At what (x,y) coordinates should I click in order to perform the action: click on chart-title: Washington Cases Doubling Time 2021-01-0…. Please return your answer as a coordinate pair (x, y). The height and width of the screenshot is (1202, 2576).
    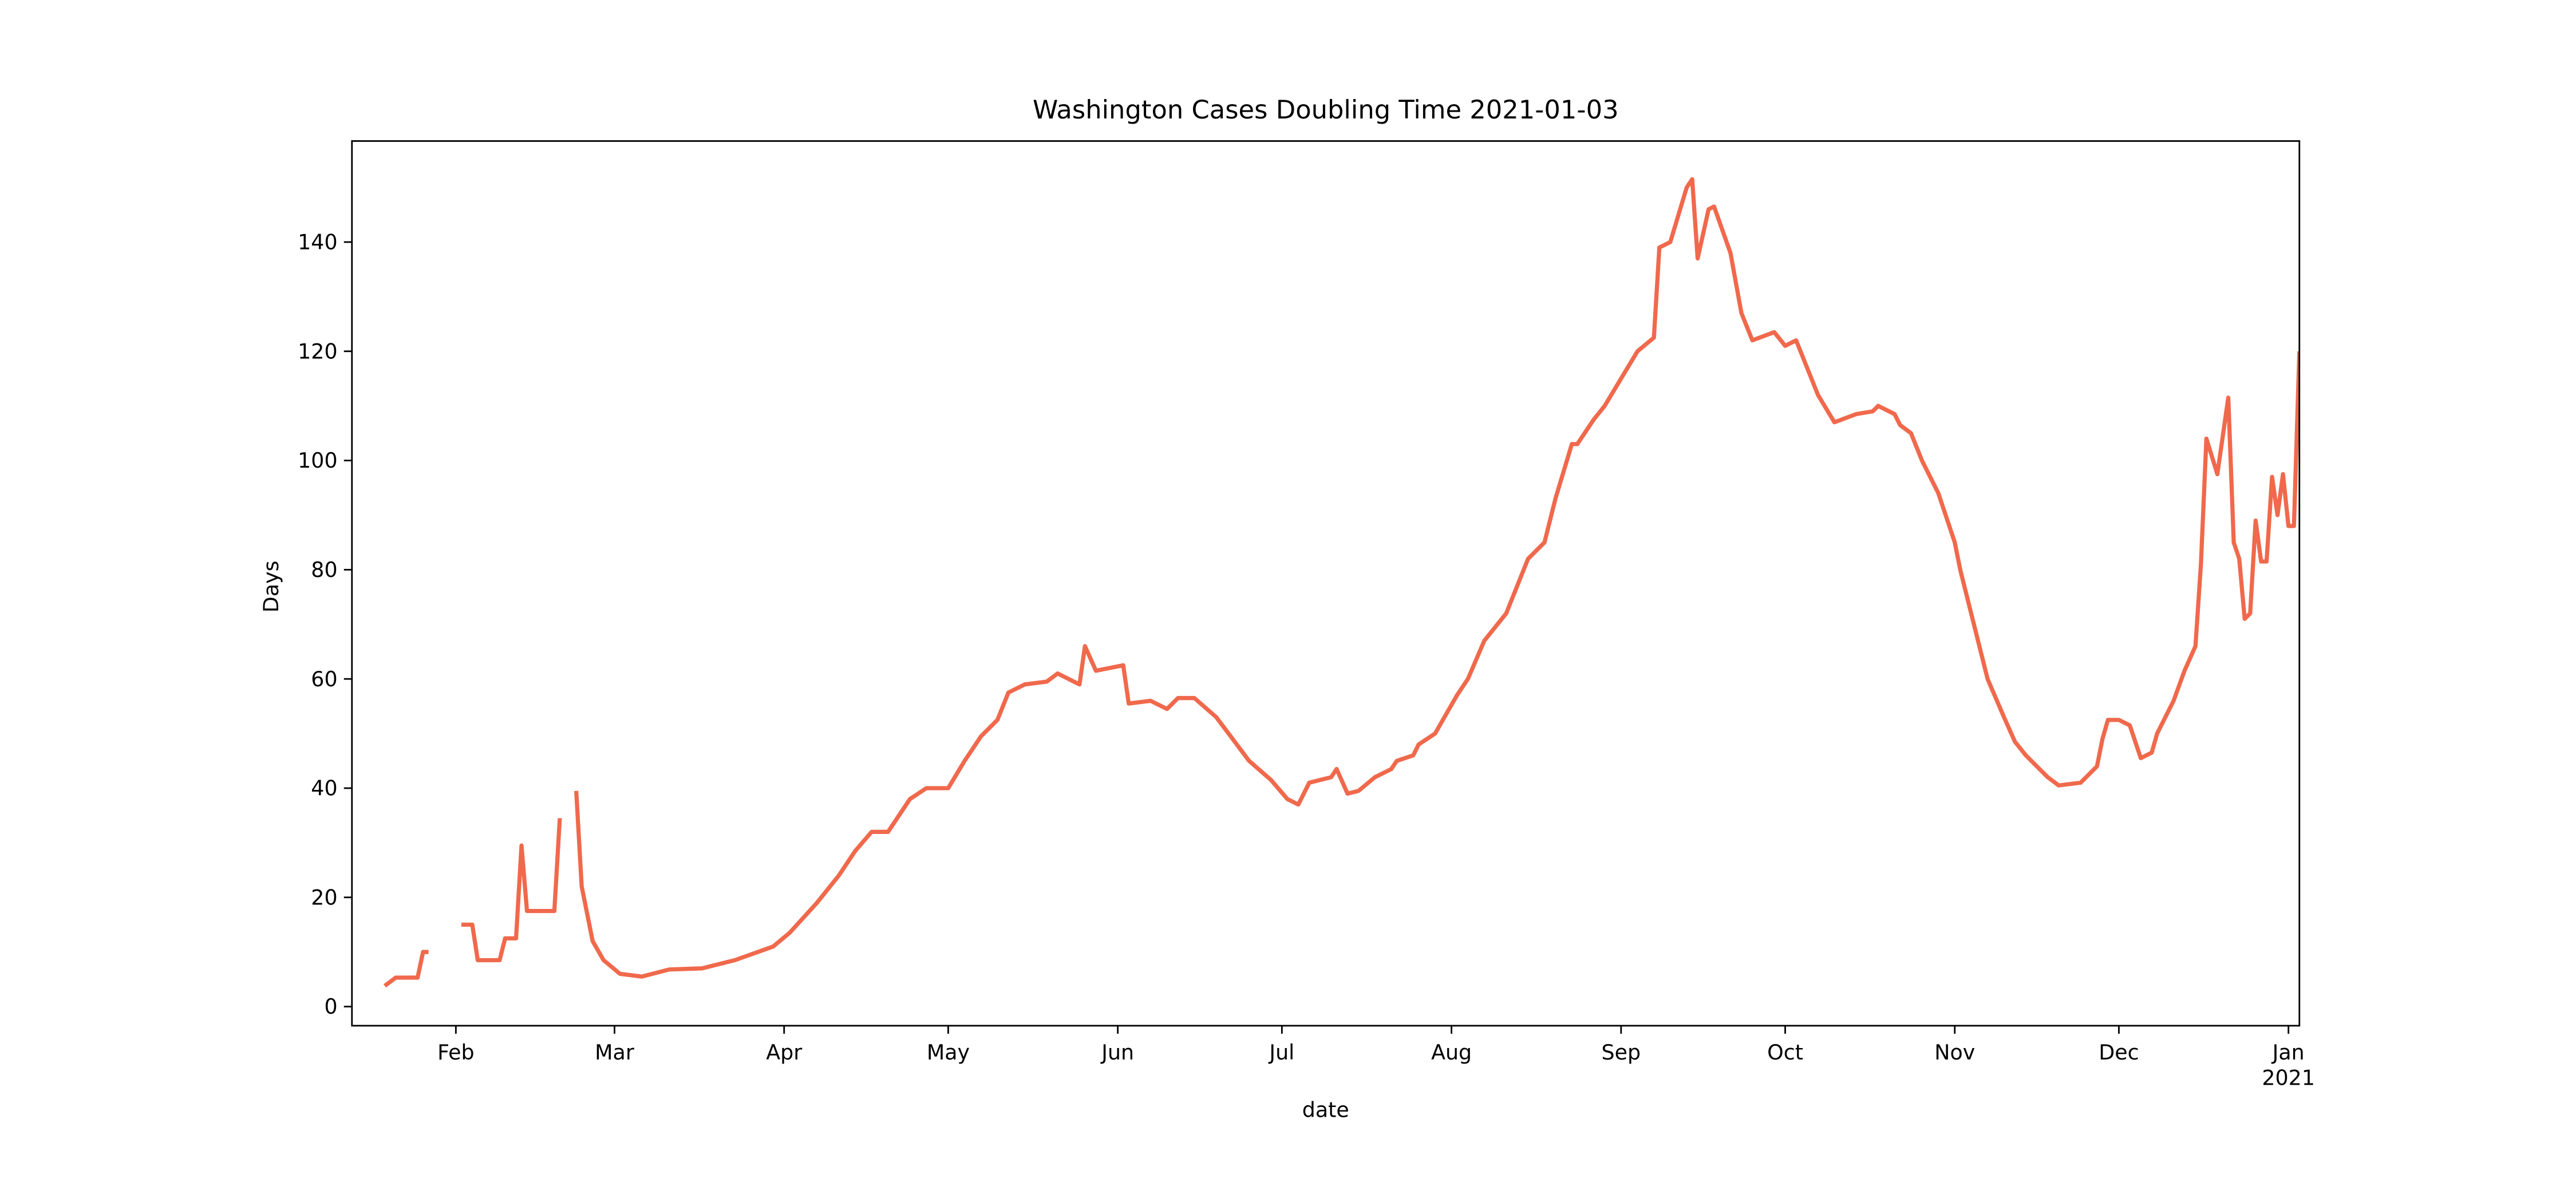
    Looking at the image, I should click on (1326, 109).